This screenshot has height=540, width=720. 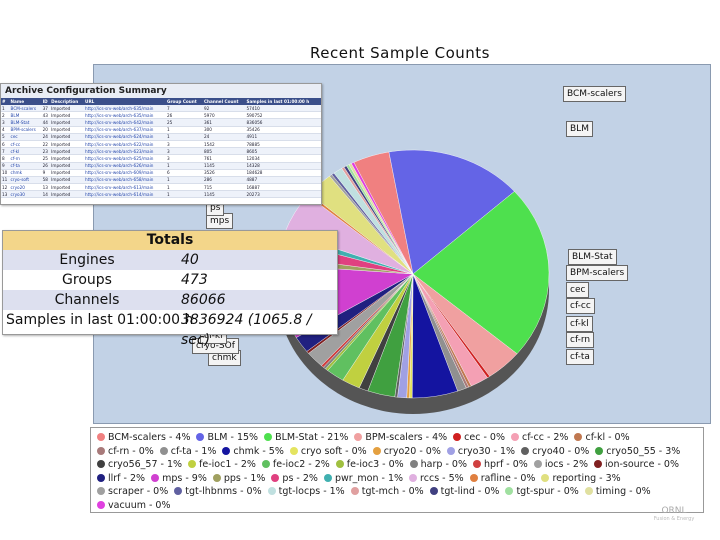 I want to click on table-cell: cf-ta, so click(x=25, y=166).